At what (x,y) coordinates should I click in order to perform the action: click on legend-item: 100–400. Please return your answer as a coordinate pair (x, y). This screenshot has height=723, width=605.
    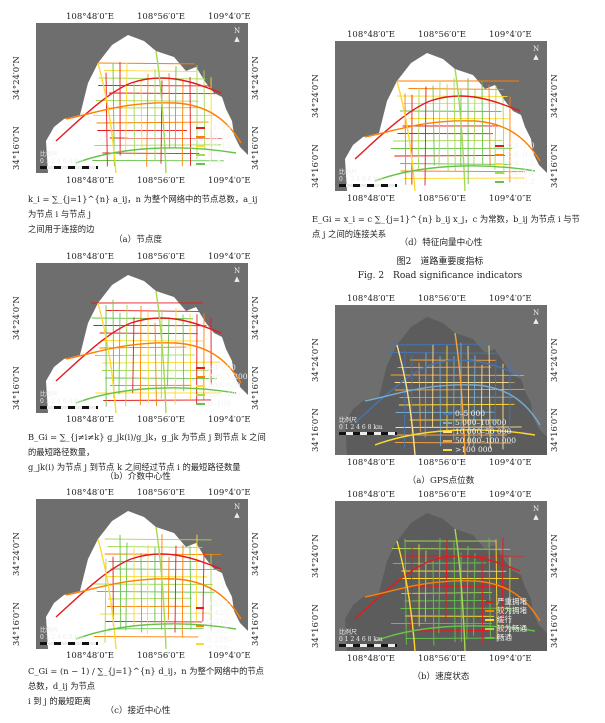
    Looking at the image, I should click on (222, 394).